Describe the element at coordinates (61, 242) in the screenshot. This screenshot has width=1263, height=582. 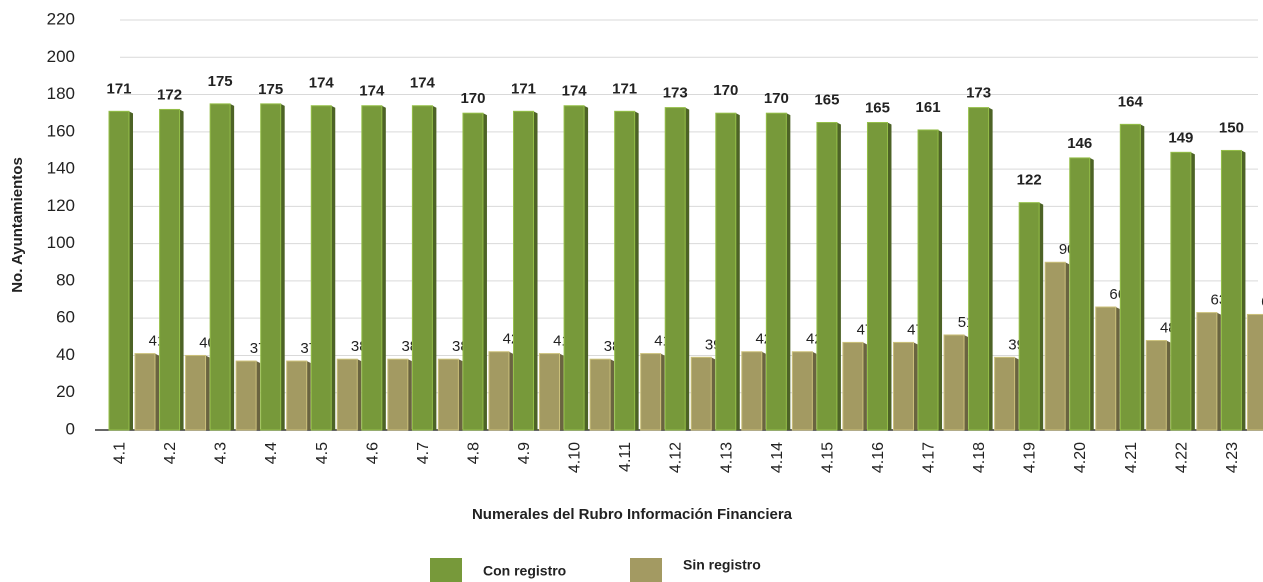
I see `y-tick-label: 100` at that location.